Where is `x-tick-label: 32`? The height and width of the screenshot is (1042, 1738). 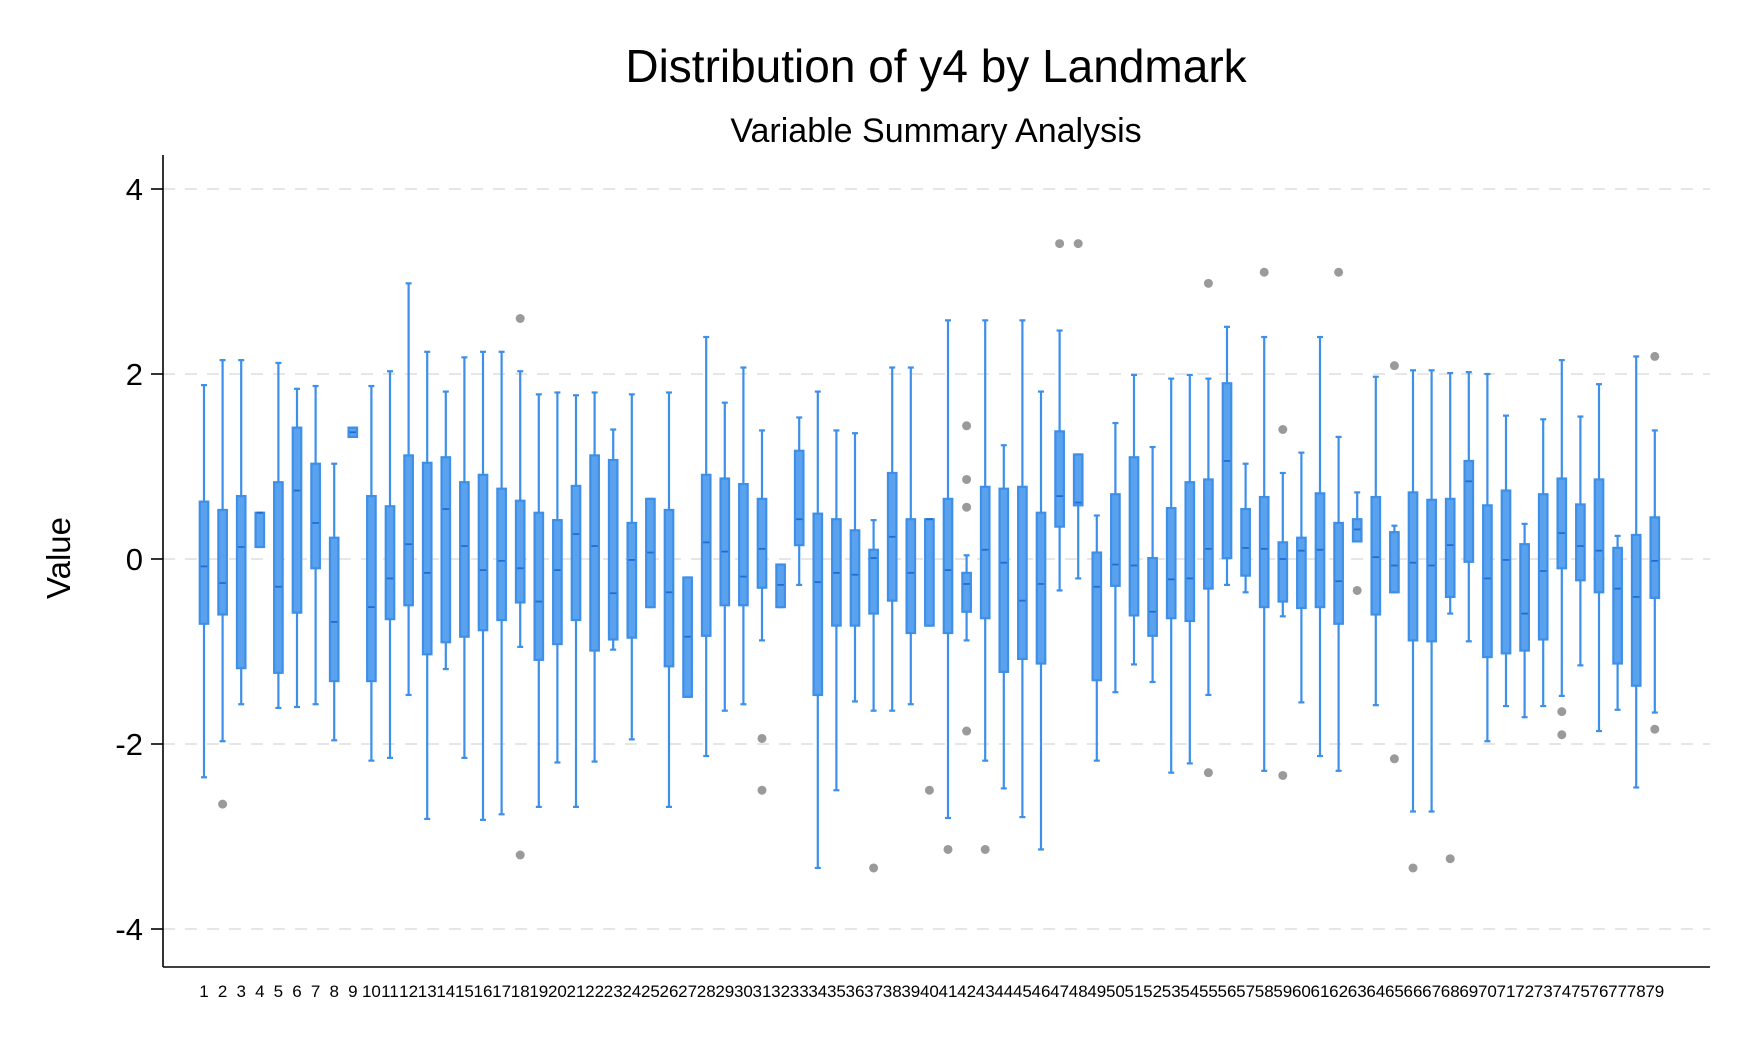
x-tick-label: 32 is located at coordinates (780, 991).